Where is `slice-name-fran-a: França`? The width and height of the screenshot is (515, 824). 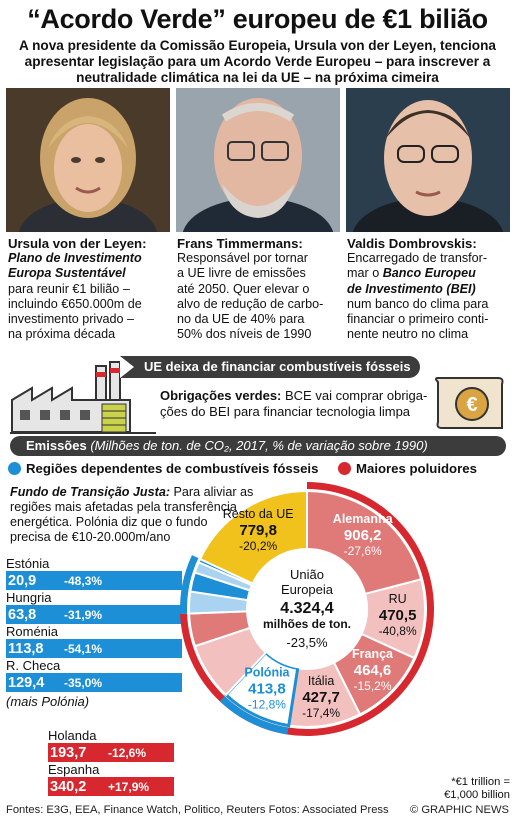 slice-name-fran-a: França is located at coordinates (373, 654).